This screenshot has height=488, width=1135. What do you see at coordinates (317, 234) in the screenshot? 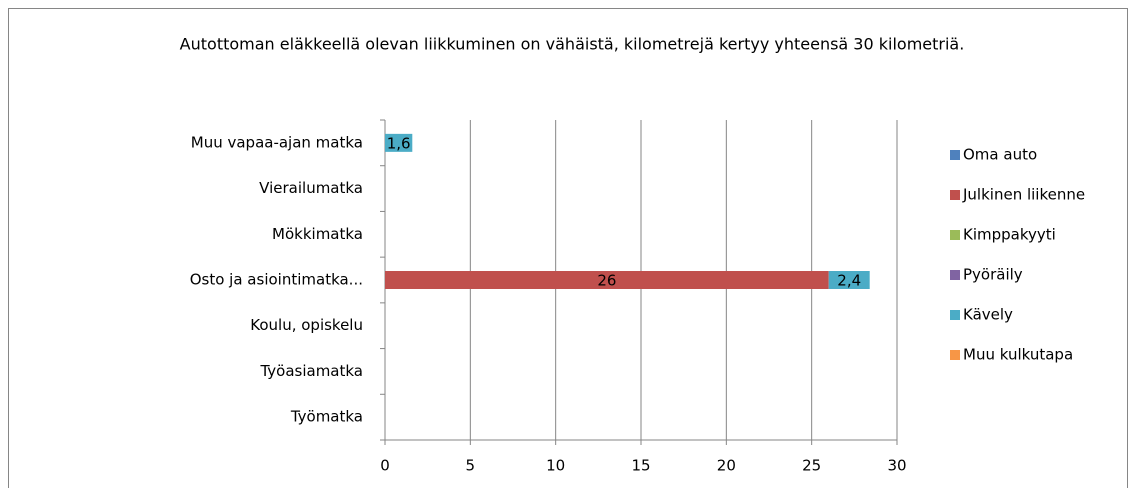
I see `y-tick-label: Mökkimatka` at bounding box center [317, 234].